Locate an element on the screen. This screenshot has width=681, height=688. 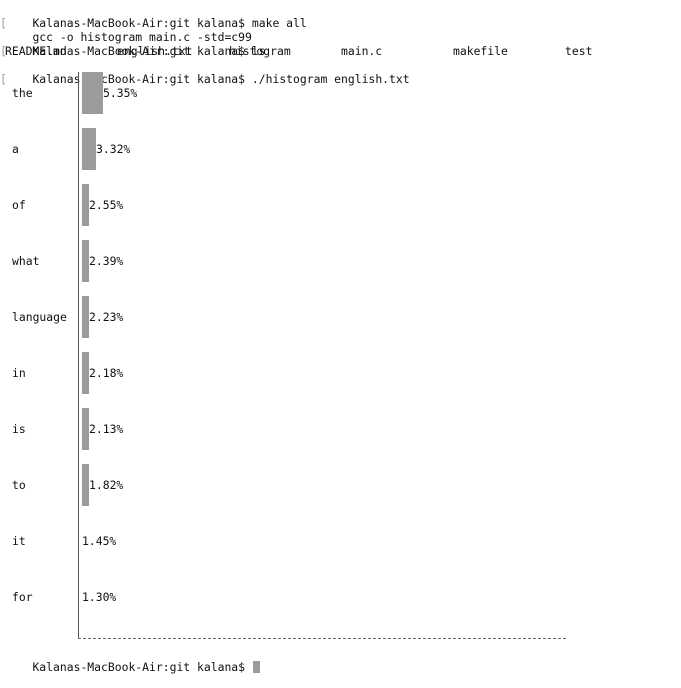
category-label: to is located at coordinates (19, 485).